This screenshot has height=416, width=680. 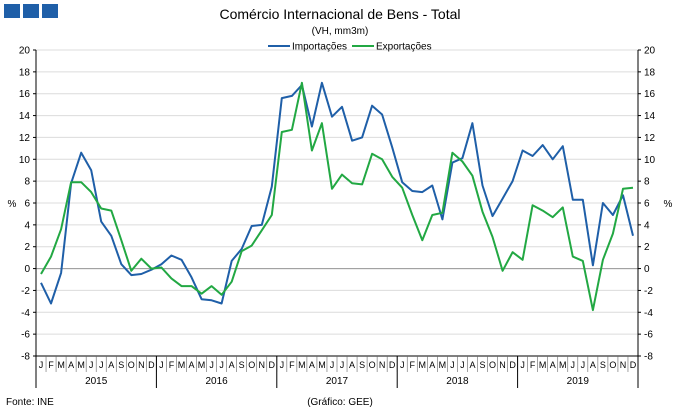 I want to click on y-tick-label-right: -2, so click(x=648, y=291).